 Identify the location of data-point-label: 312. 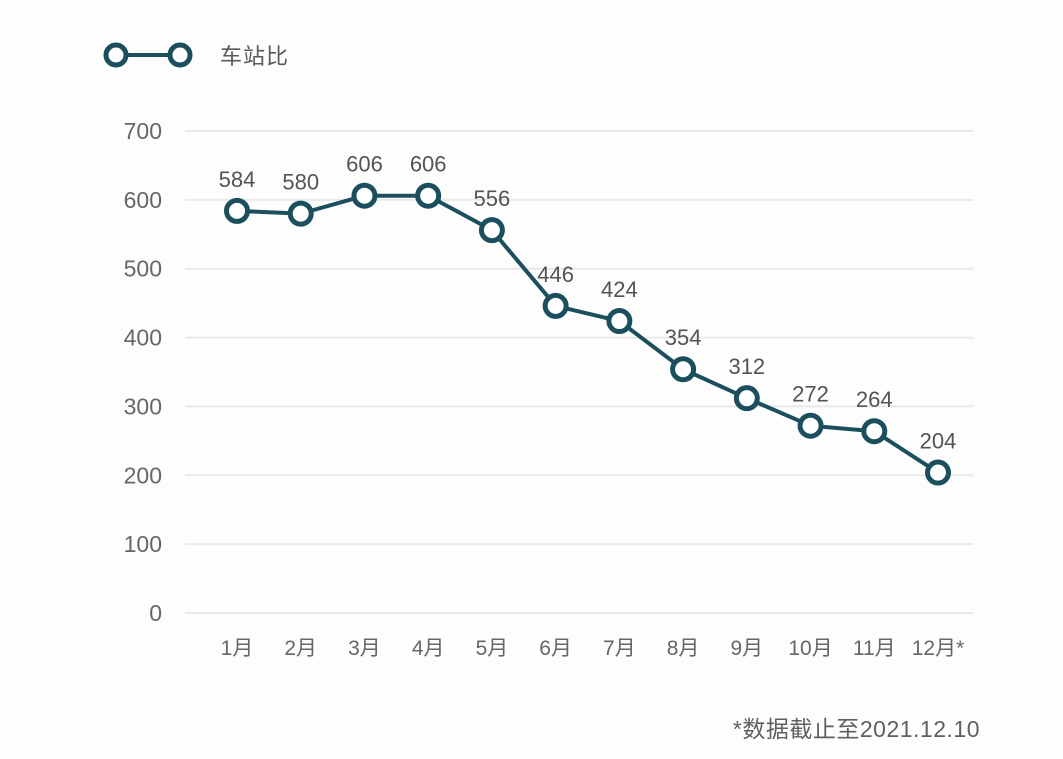
(746, 366).